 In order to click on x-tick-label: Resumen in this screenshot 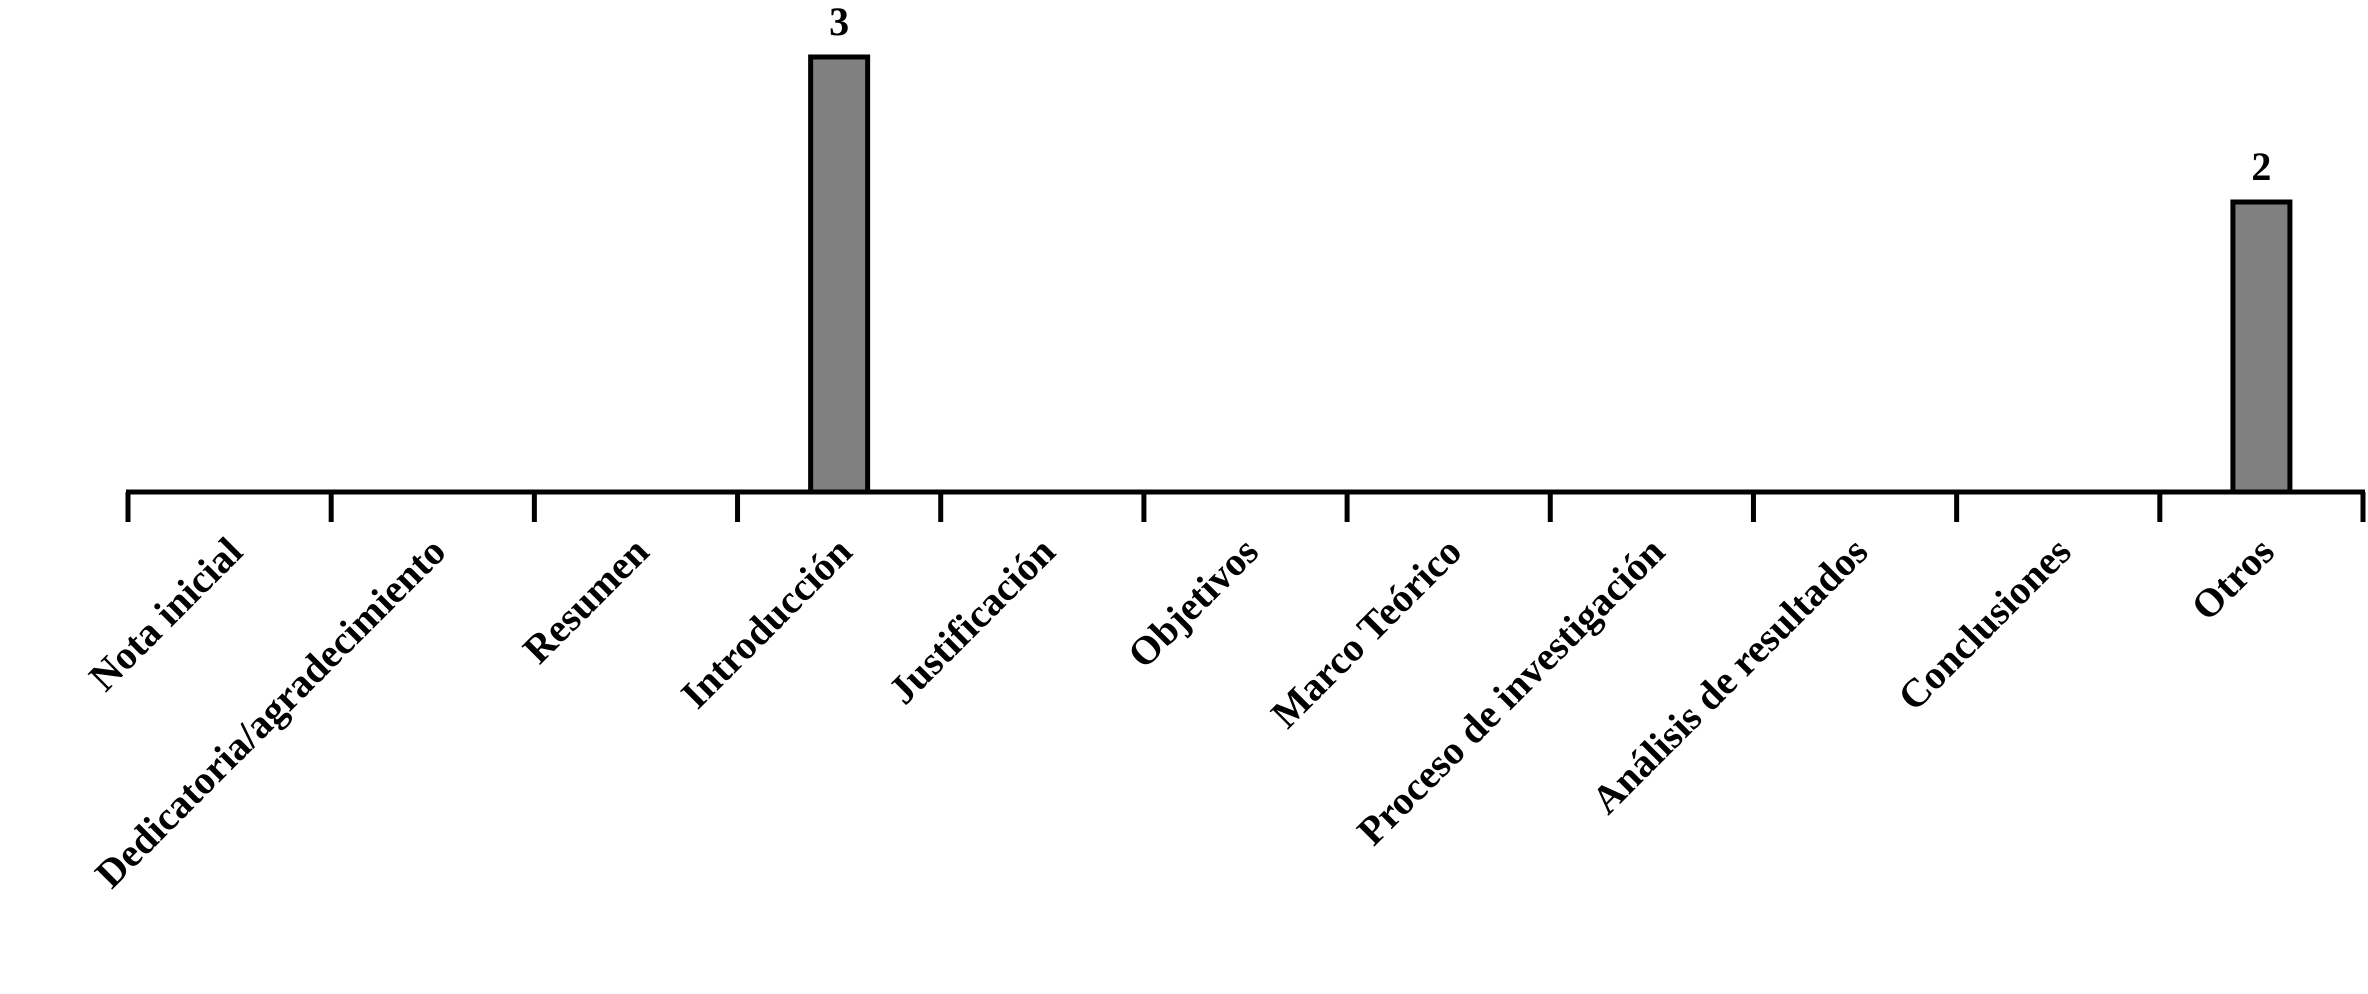, I will do `click(585, 600)`.